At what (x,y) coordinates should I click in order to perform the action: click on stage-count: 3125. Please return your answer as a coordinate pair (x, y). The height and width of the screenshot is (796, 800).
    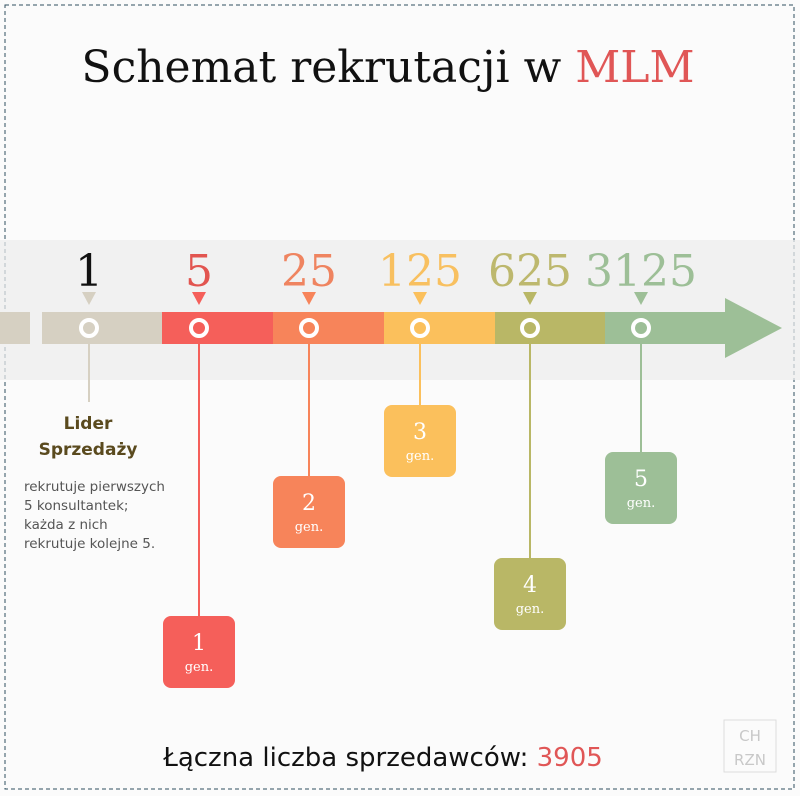
    Looking at the image, I should click on (641, 271).